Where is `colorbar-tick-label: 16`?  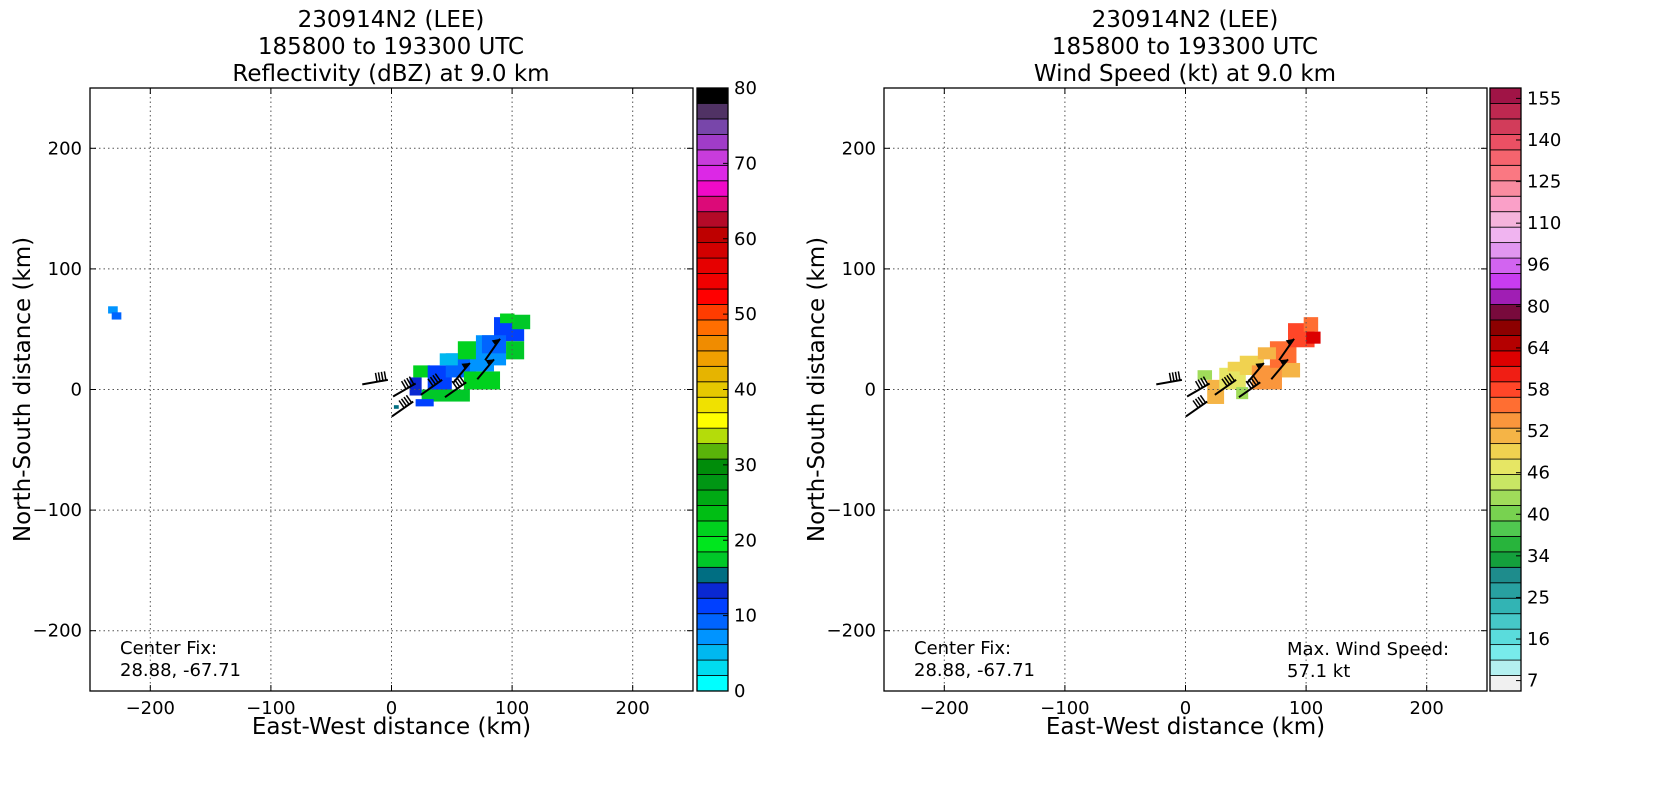
colorbar-tick-label: 16 is located at coordinates (1538, 639).